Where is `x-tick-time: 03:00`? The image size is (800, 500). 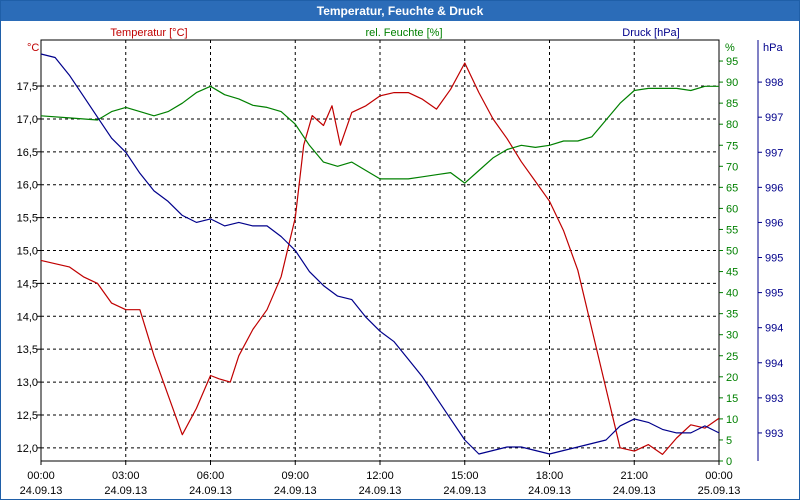
x-tick-time: 03:00 is located at coordinates (126, 476).